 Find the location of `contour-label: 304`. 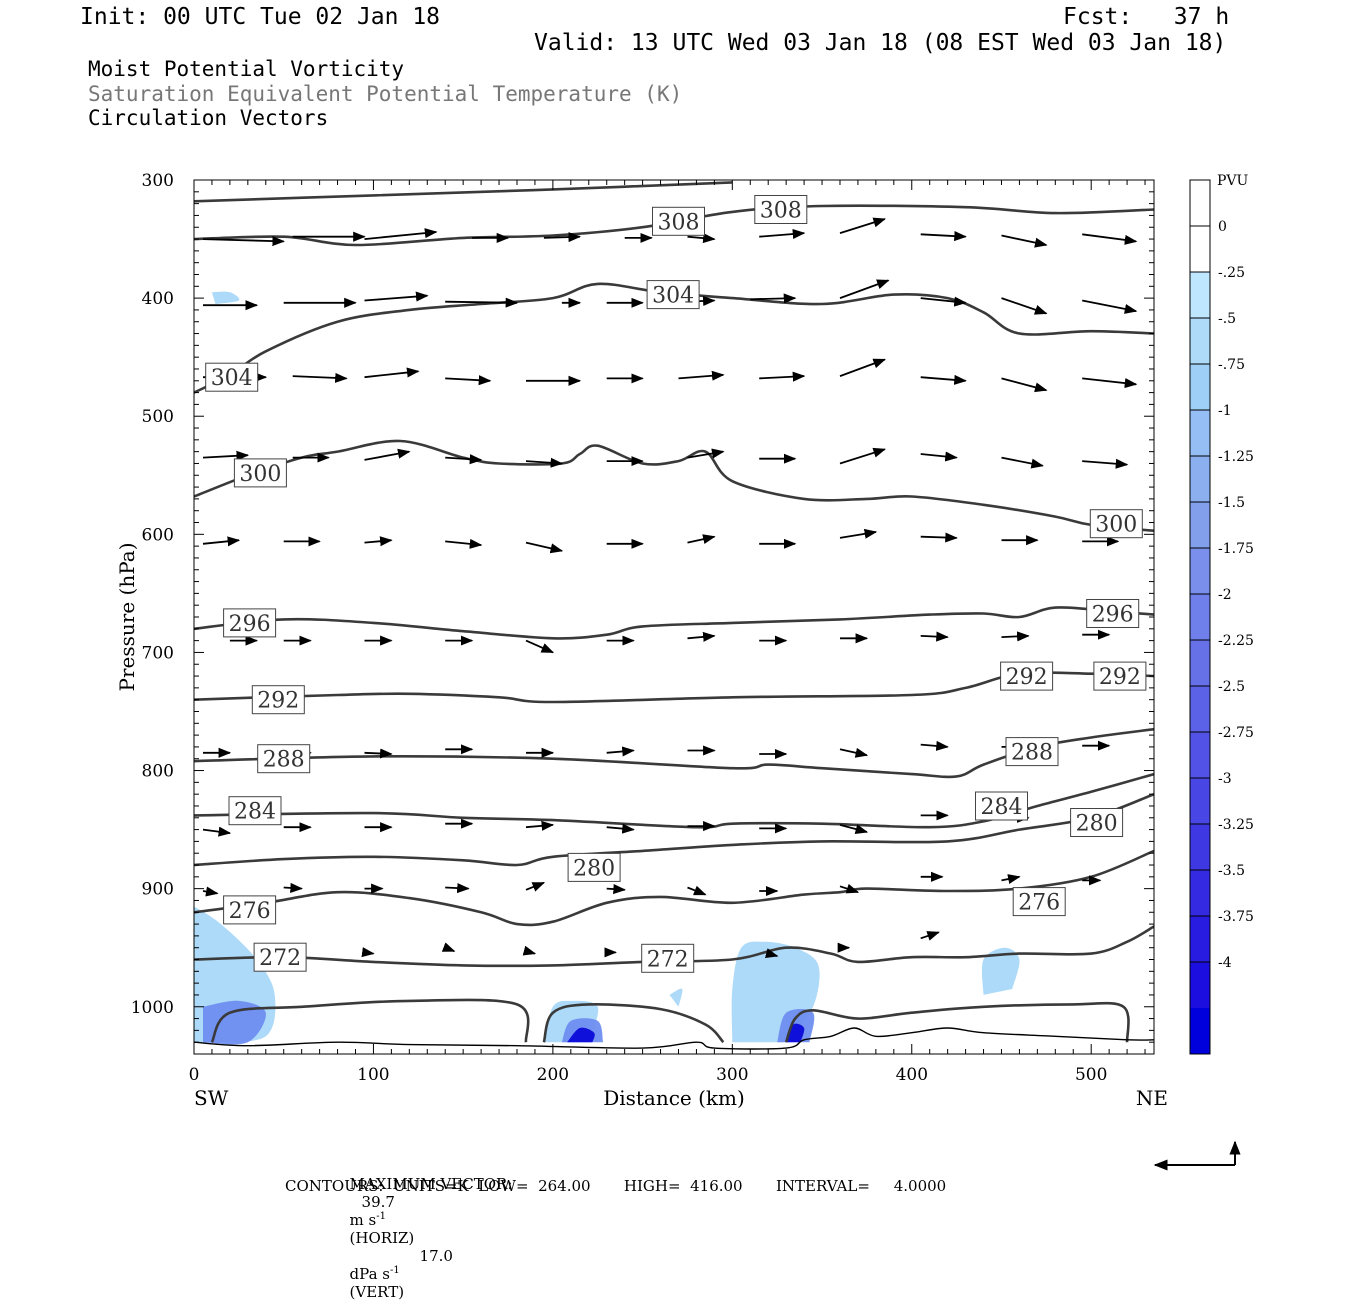

contour-label: 304 is located at coordinates (673, 296).